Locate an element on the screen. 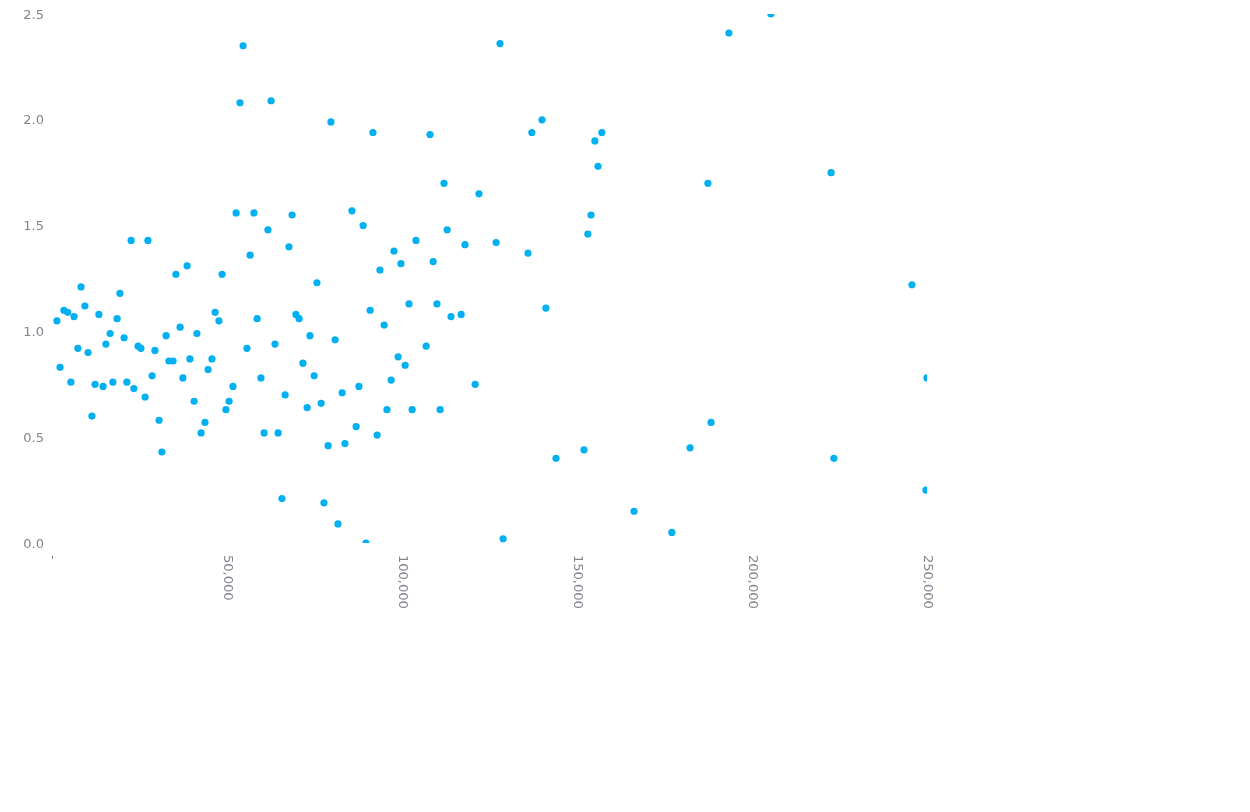  x-tick-label: 250,000 is located at coordinates (928, 582).